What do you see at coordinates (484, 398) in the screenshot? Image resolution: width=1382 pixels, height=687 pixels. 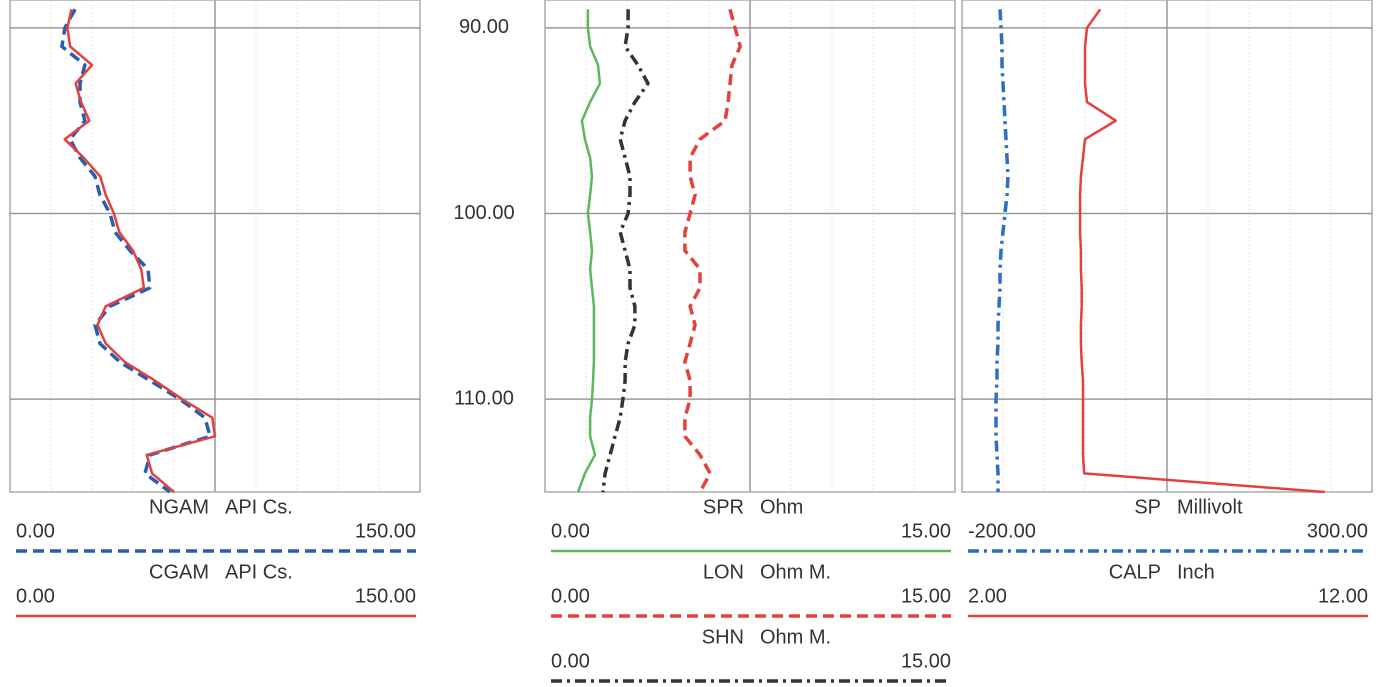 I see `depth-label: 110.00` at bounding box center [484, 398].